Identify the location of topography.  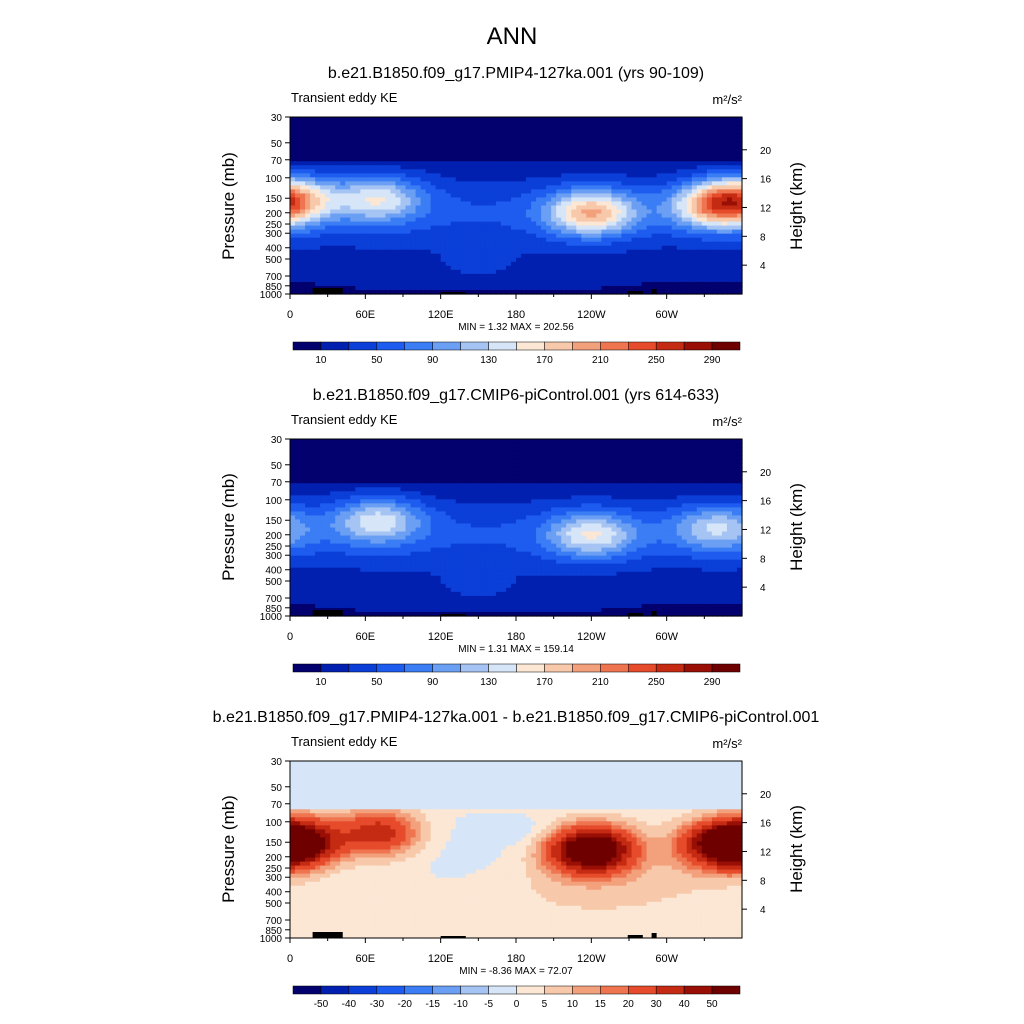
(453, 293).